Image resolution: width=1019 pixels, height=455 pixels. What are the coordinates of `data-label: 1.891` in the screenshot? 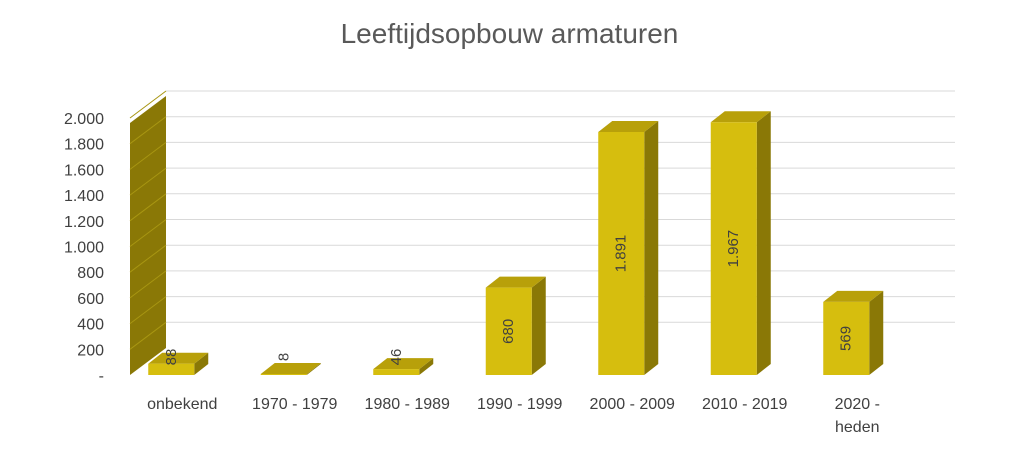 It's located at (621, 254).